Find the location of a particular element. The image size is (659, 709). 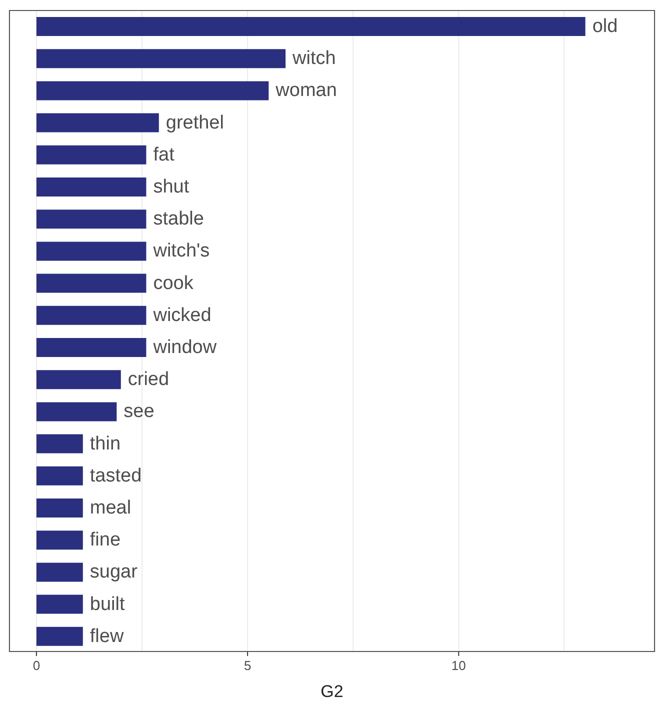

y-tick-label: fat is located at coordinates (164, 155).